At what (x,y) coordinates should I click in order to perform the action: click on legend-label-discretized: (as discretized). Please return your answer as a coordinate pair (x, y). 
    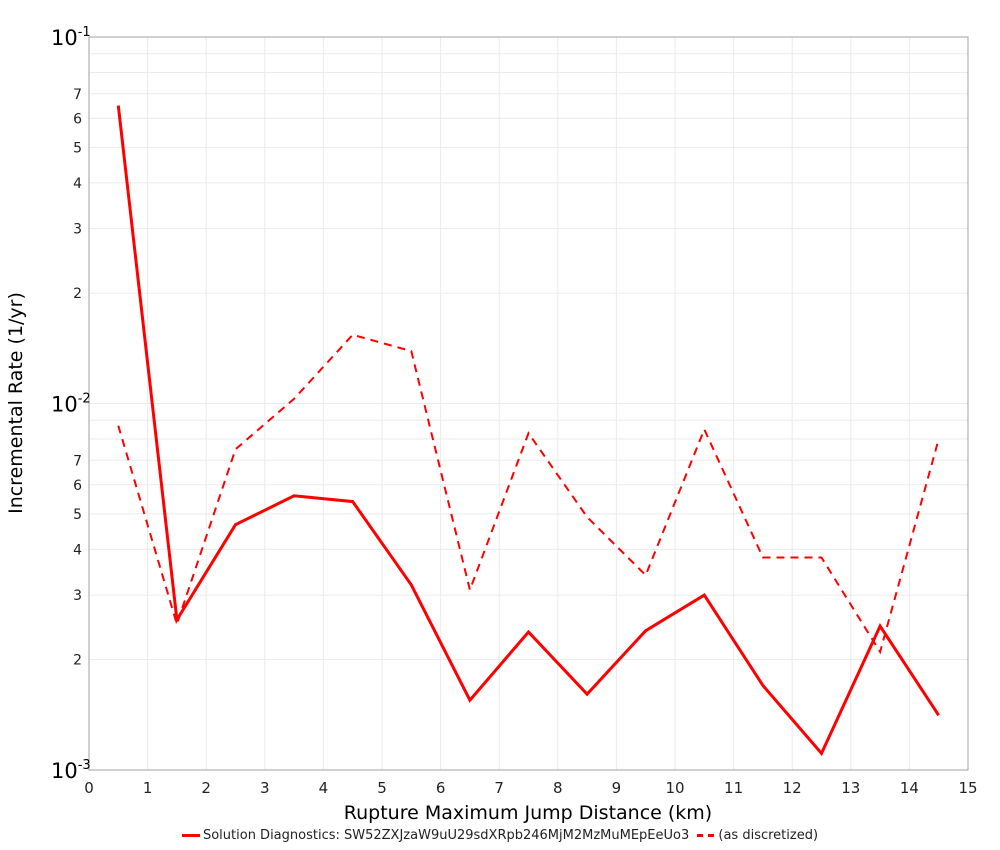
    Looking at the image, I should click on (768, 835).